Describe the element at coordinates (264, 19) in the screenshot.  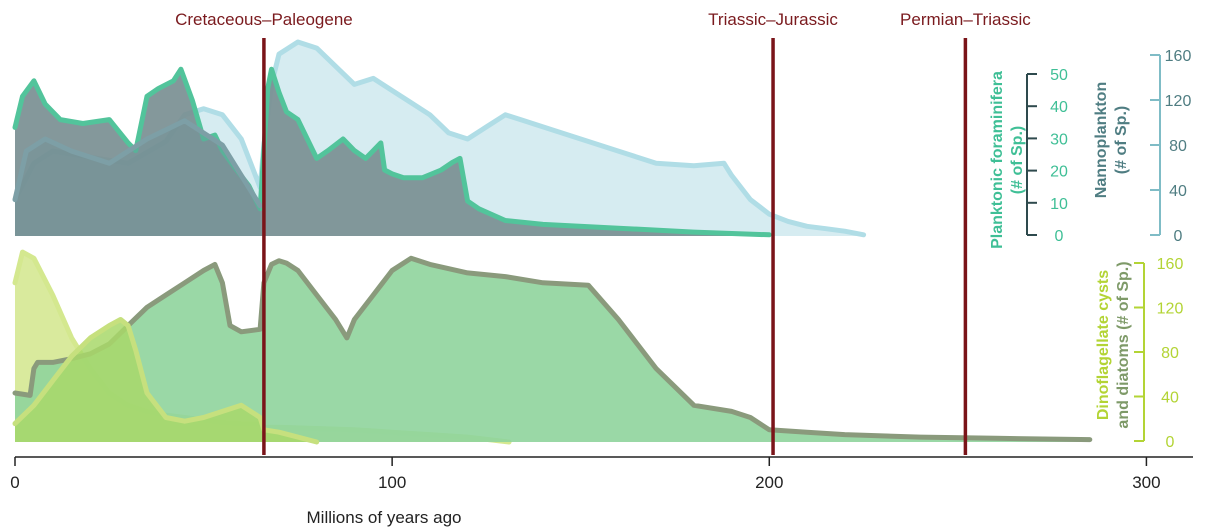
I see `event-label-0: Cretaceous–Paleogene` at that location.